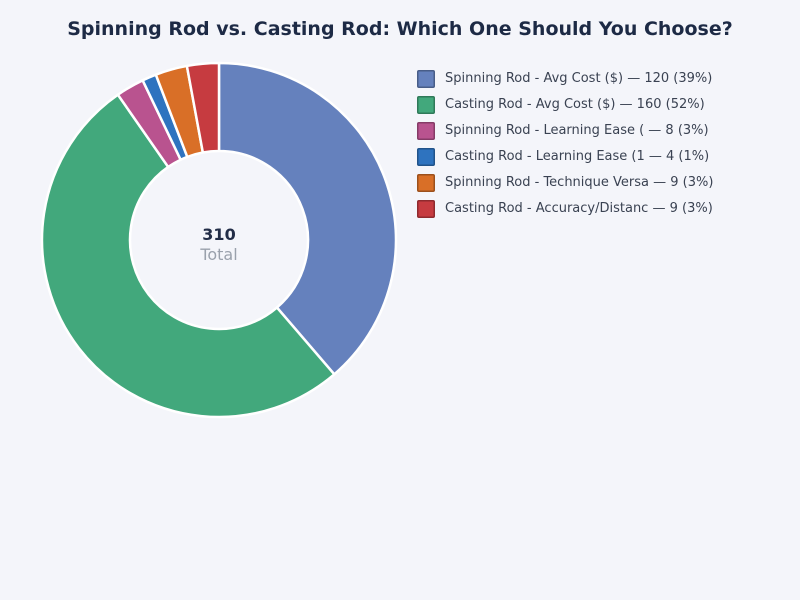 This screenshot has width=800, height=600. I want to click on legend-item-0: Spinning Rod - Avg Cost ($) — 120 (39%), so click(565, 78).